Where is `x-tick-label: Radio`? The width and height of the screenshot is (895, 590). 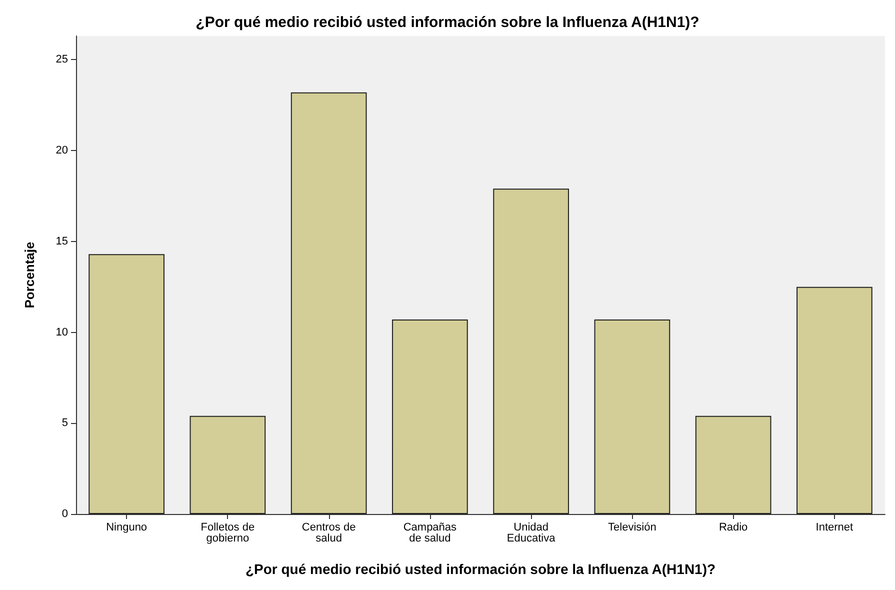
x-tick-label: Radio is located at coordinates (733, 528).